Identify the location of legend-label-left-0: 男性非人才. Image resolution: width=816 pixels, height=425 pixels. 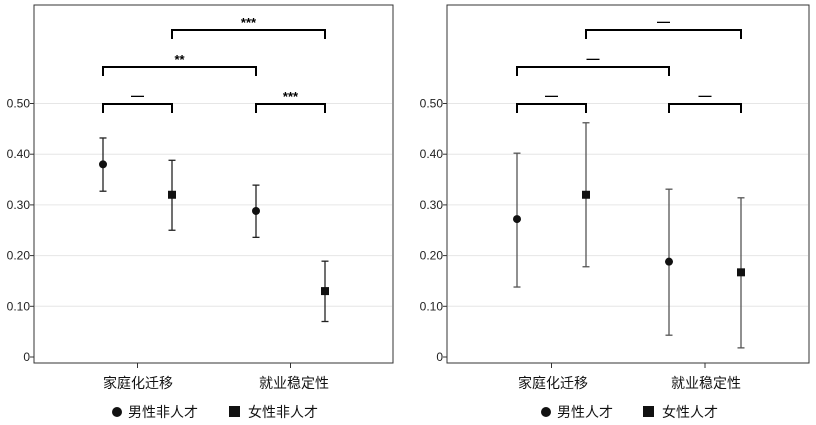
(163, 413).